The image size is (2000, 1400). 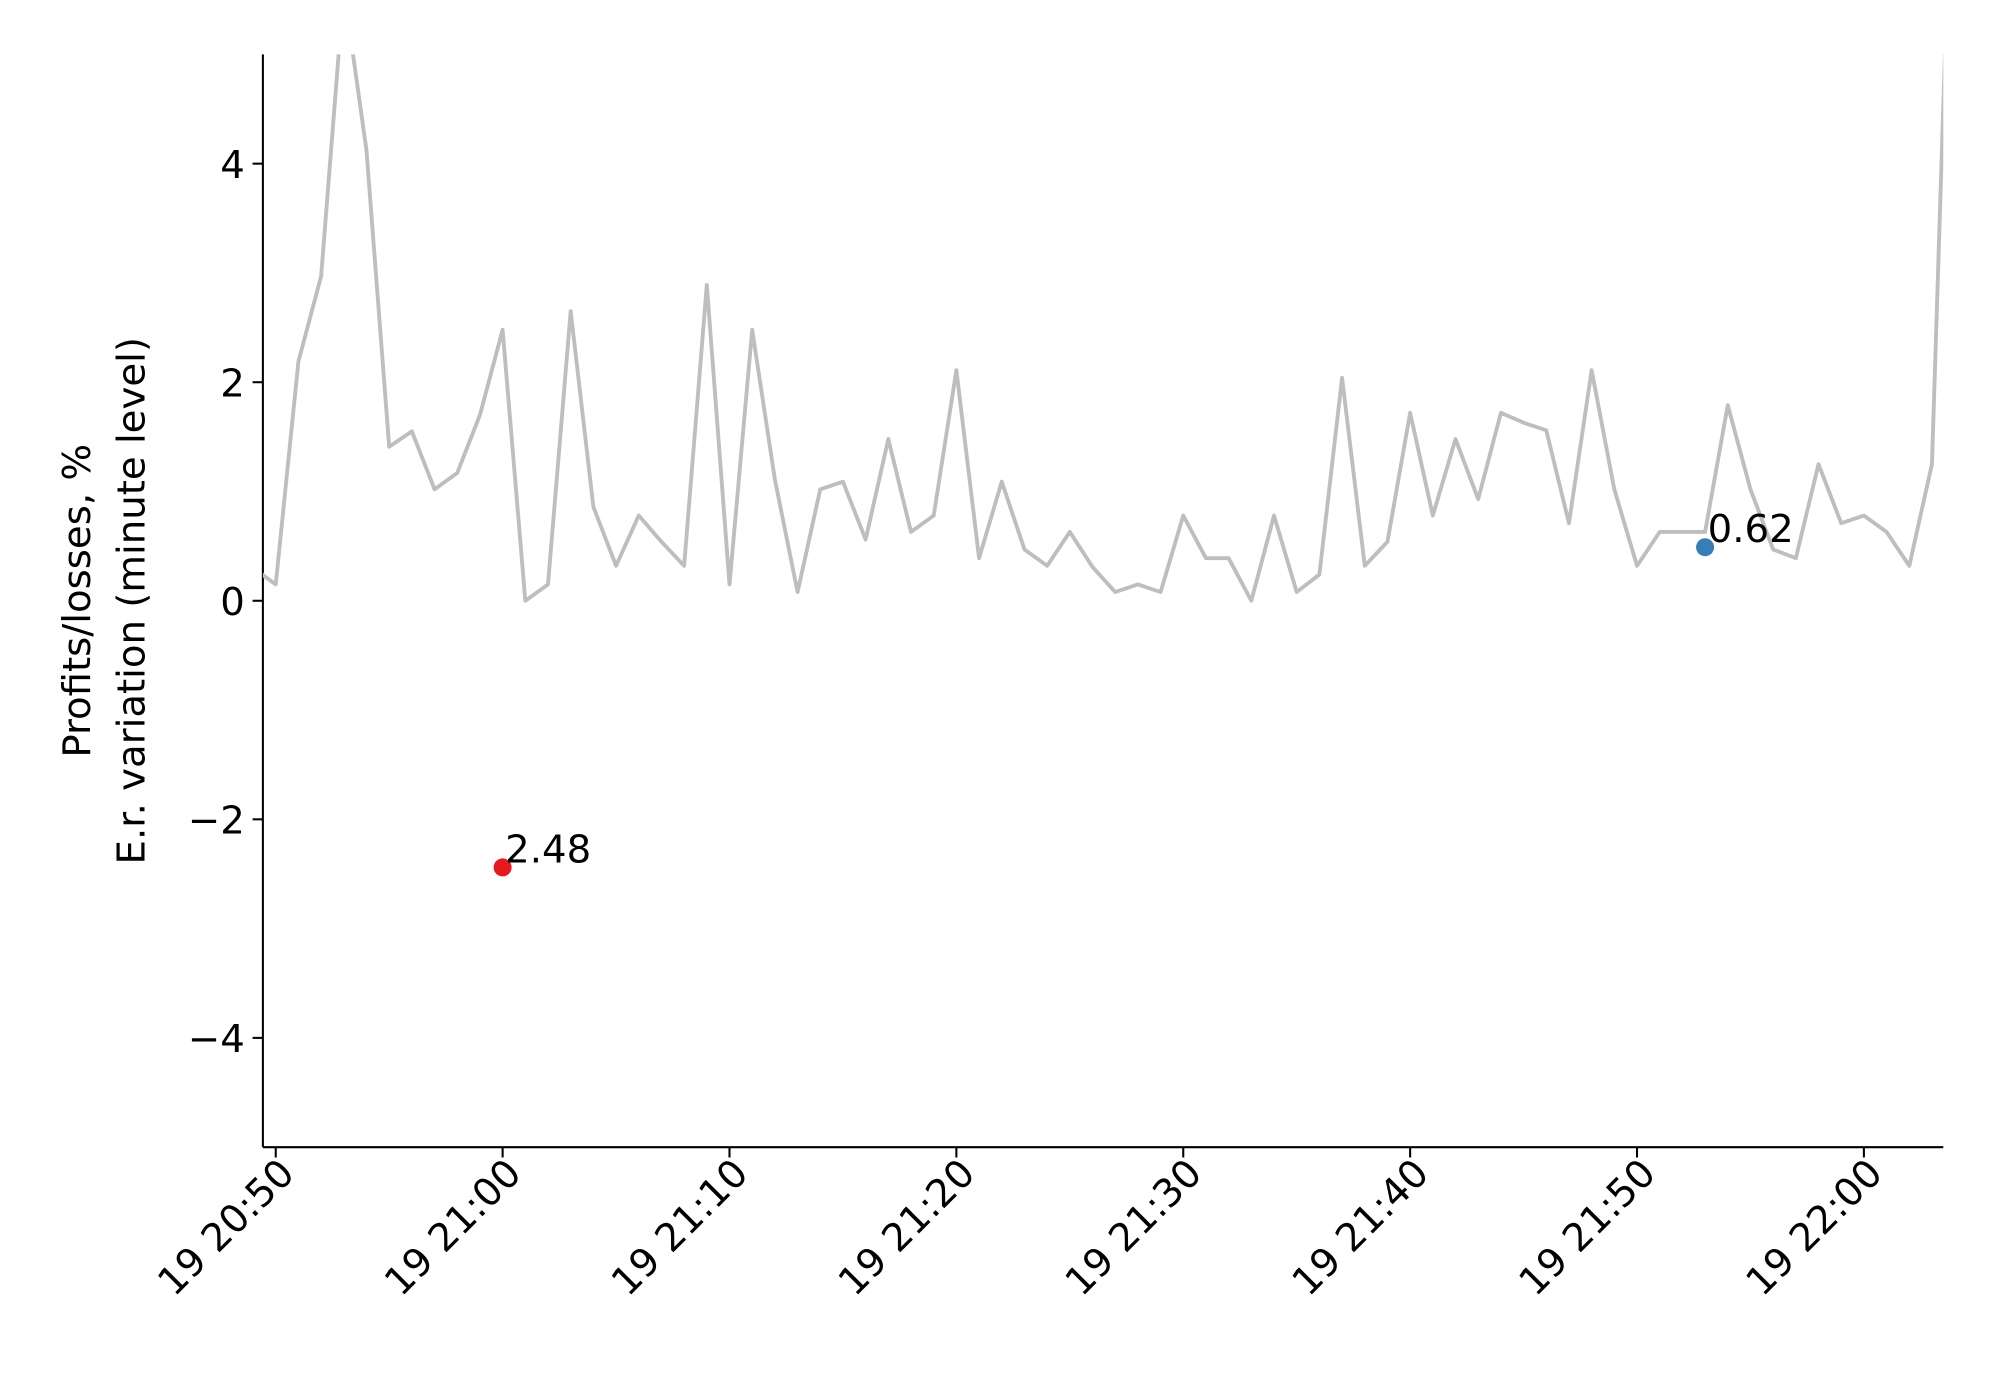 I want to click on x-tick-label: 19 21:00, so click(x=453, y=1228).